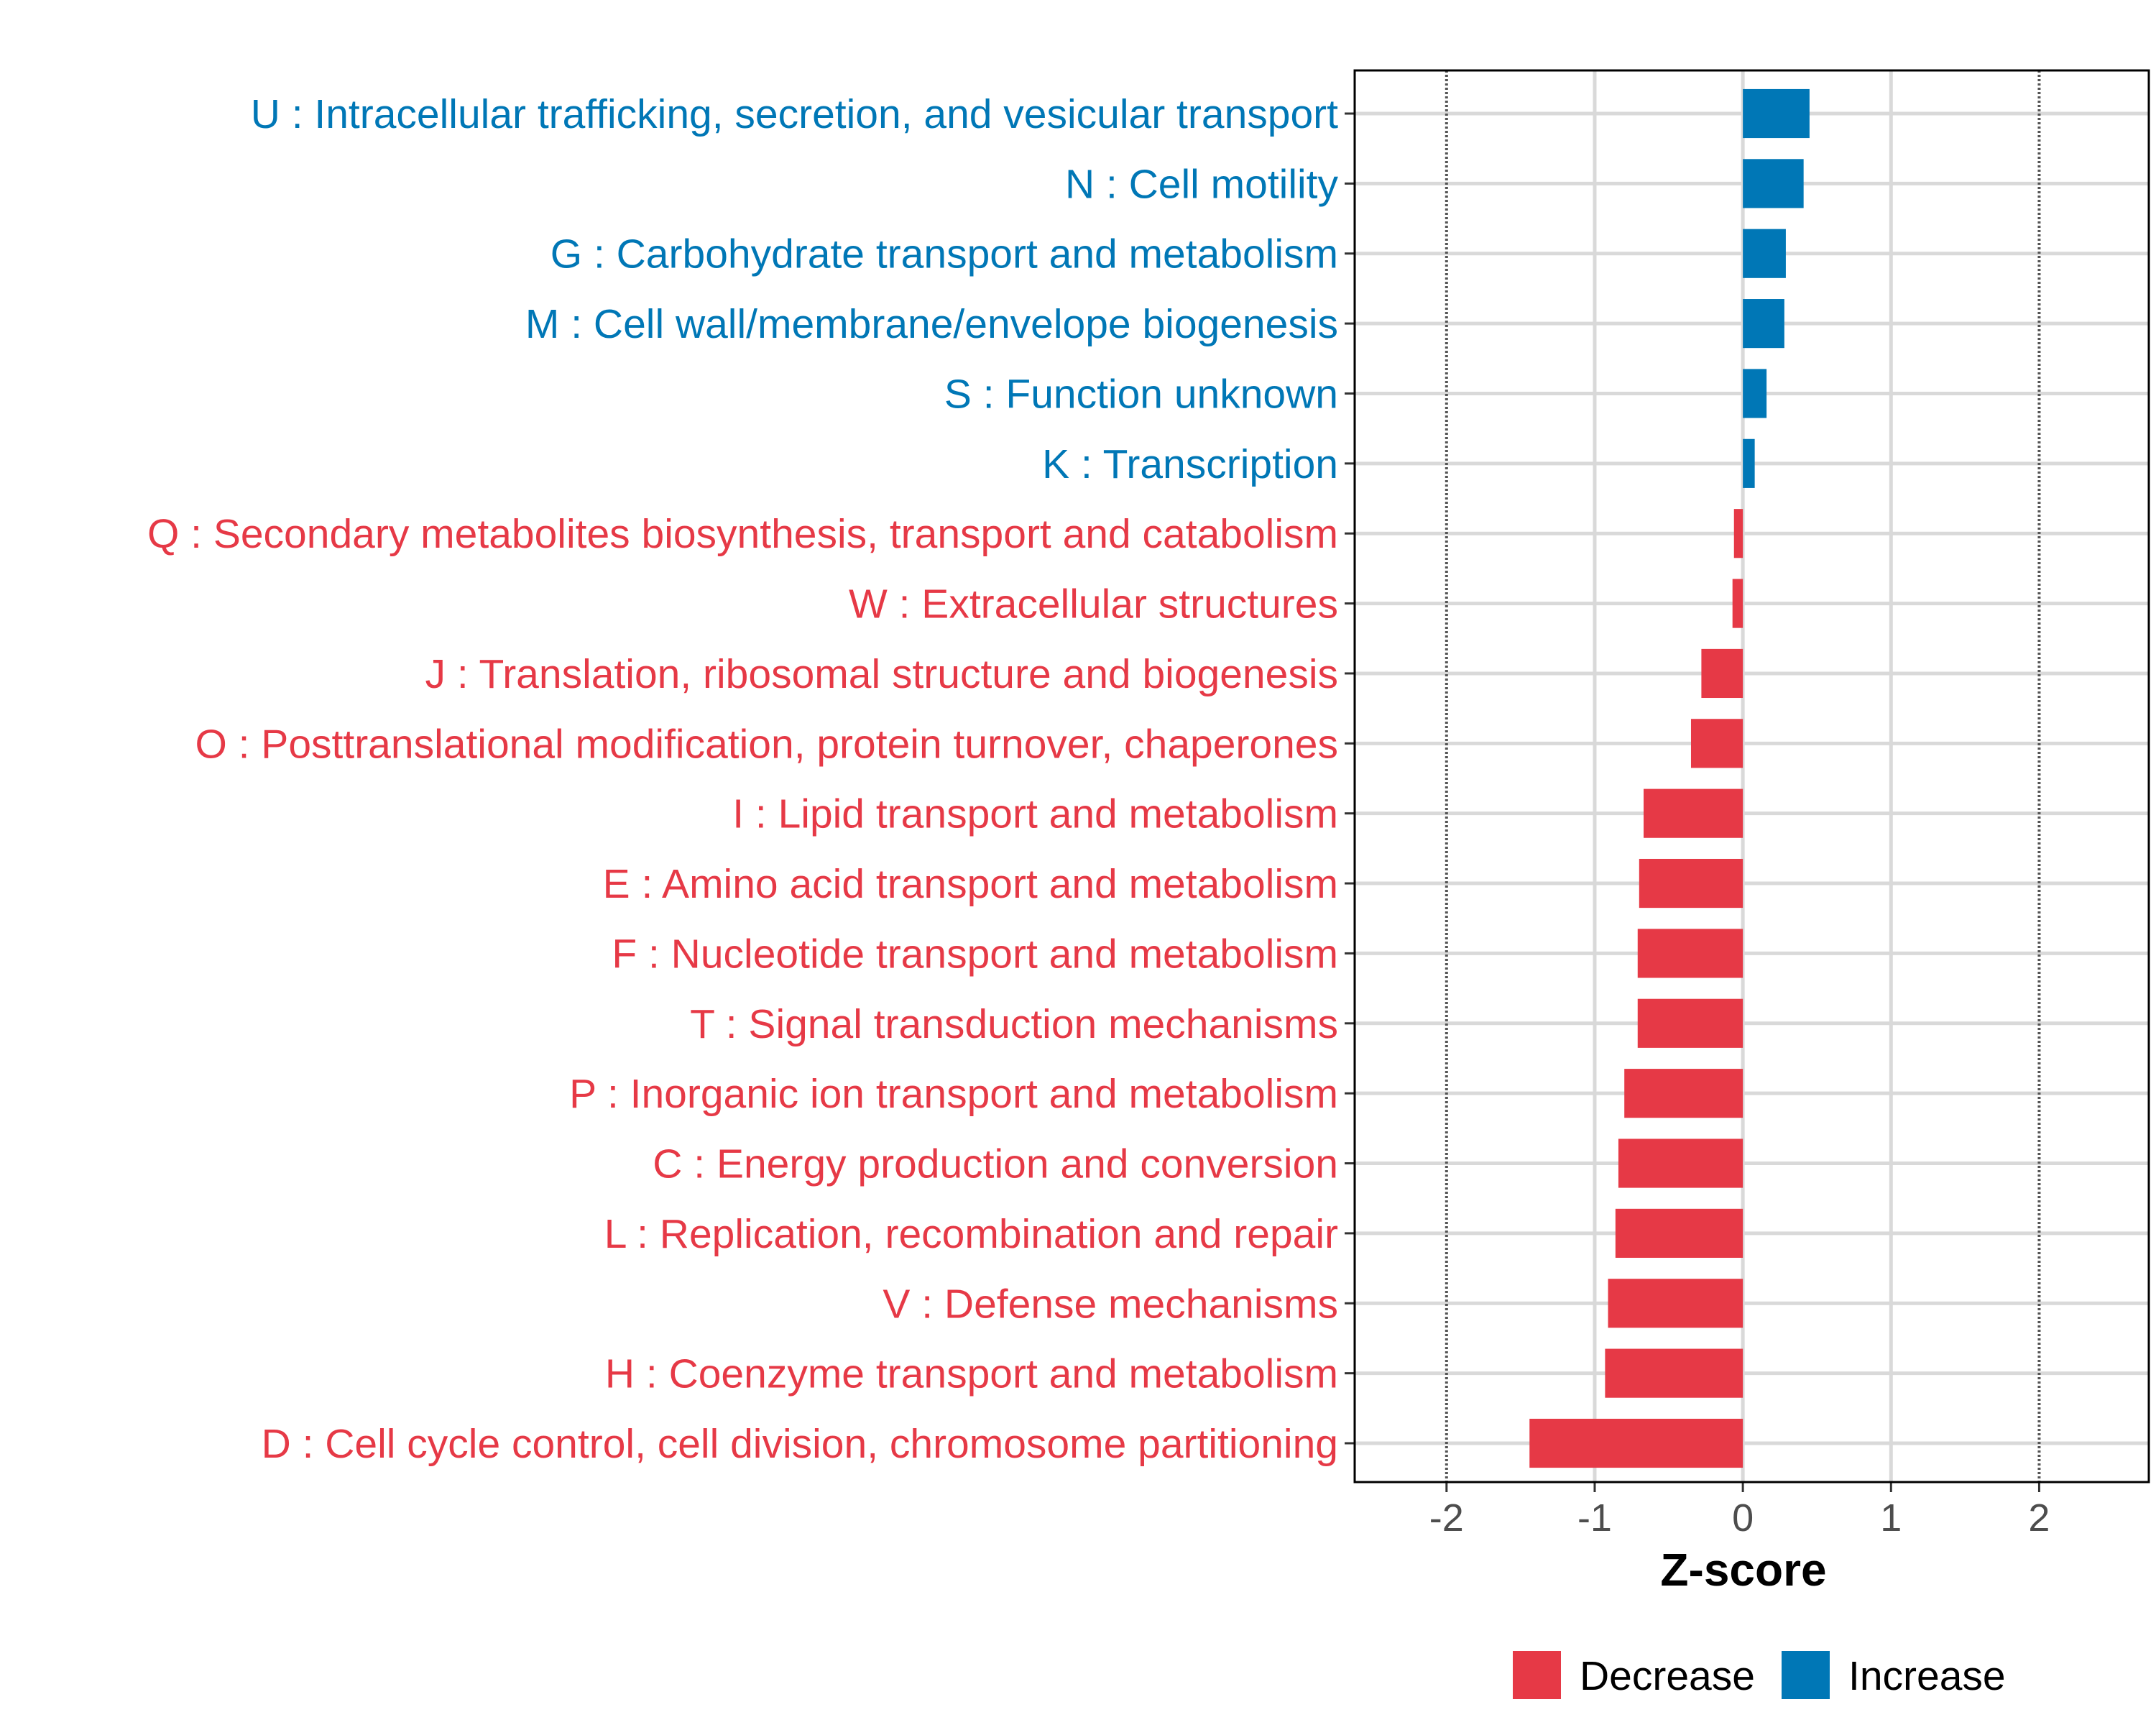  What do you see at coordinates (1537, 1675) in the screenshot?
I see `legend-swatch-decrease` at bounding box center [1537, 1675].